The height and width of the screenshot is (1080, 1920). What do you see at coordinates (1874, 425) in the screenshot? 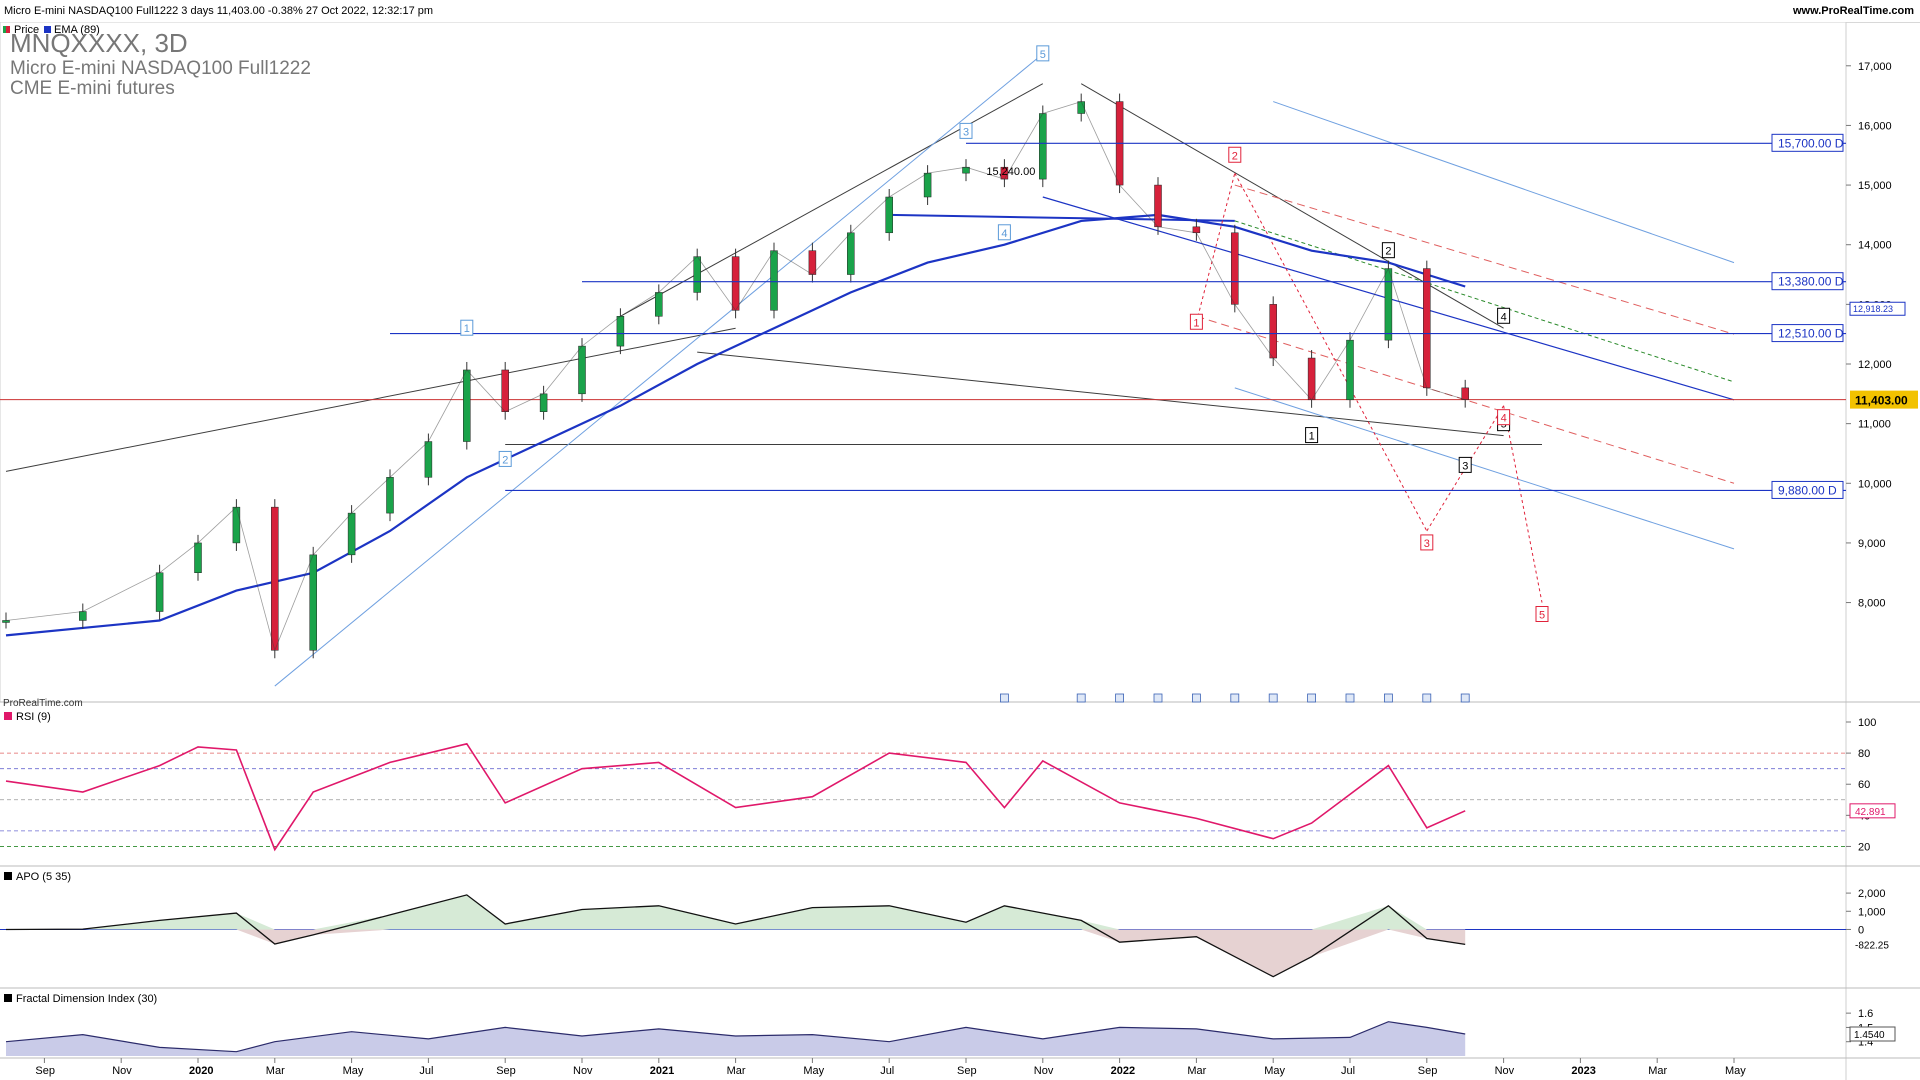
I see `price-tick-label: 11,000` at bounding box center [1874, 425].